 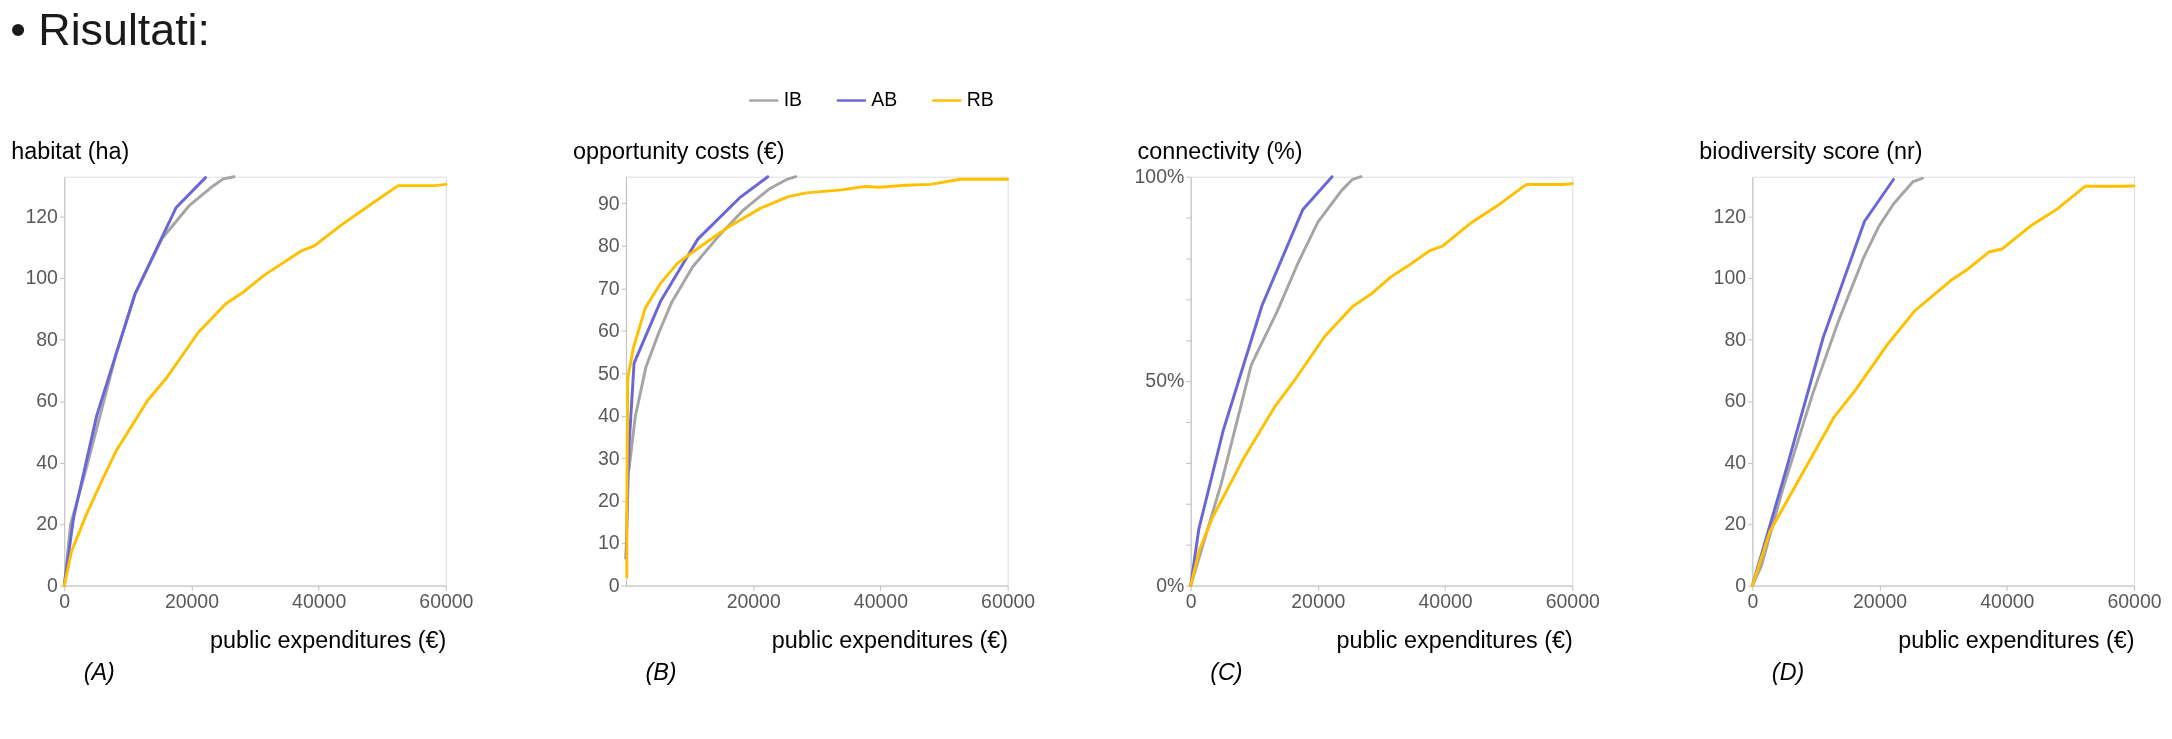 I want to click on legend-label: RB, so click(x=980, y=99).